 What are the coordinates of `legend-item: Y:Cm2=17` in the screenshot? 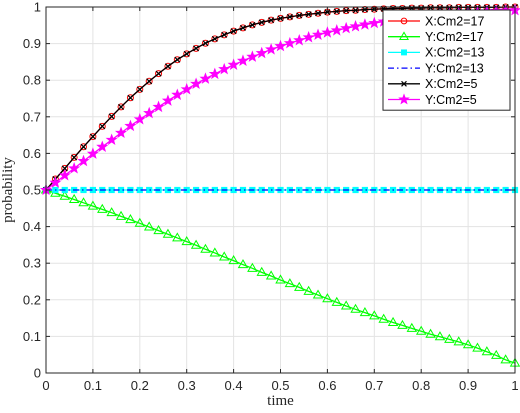 It's located at (436, 37).